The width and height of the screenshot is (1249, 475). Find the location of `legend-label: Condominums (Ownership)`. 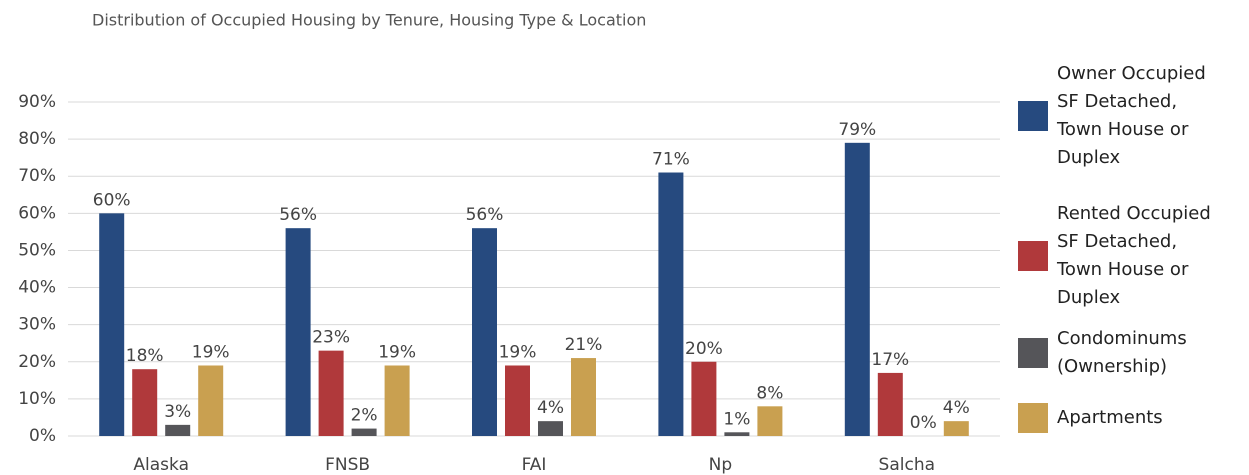

legend-label: Condominums (Ownership) is located at coordinates (1122, 352).